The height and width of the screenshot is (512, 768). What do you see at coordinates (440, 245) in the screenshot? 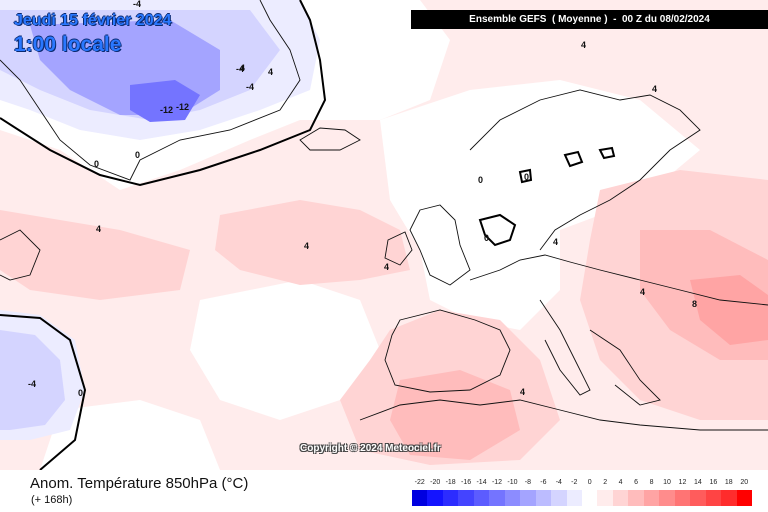
I see `coast-british-isles` at bounding box center [440, 245].